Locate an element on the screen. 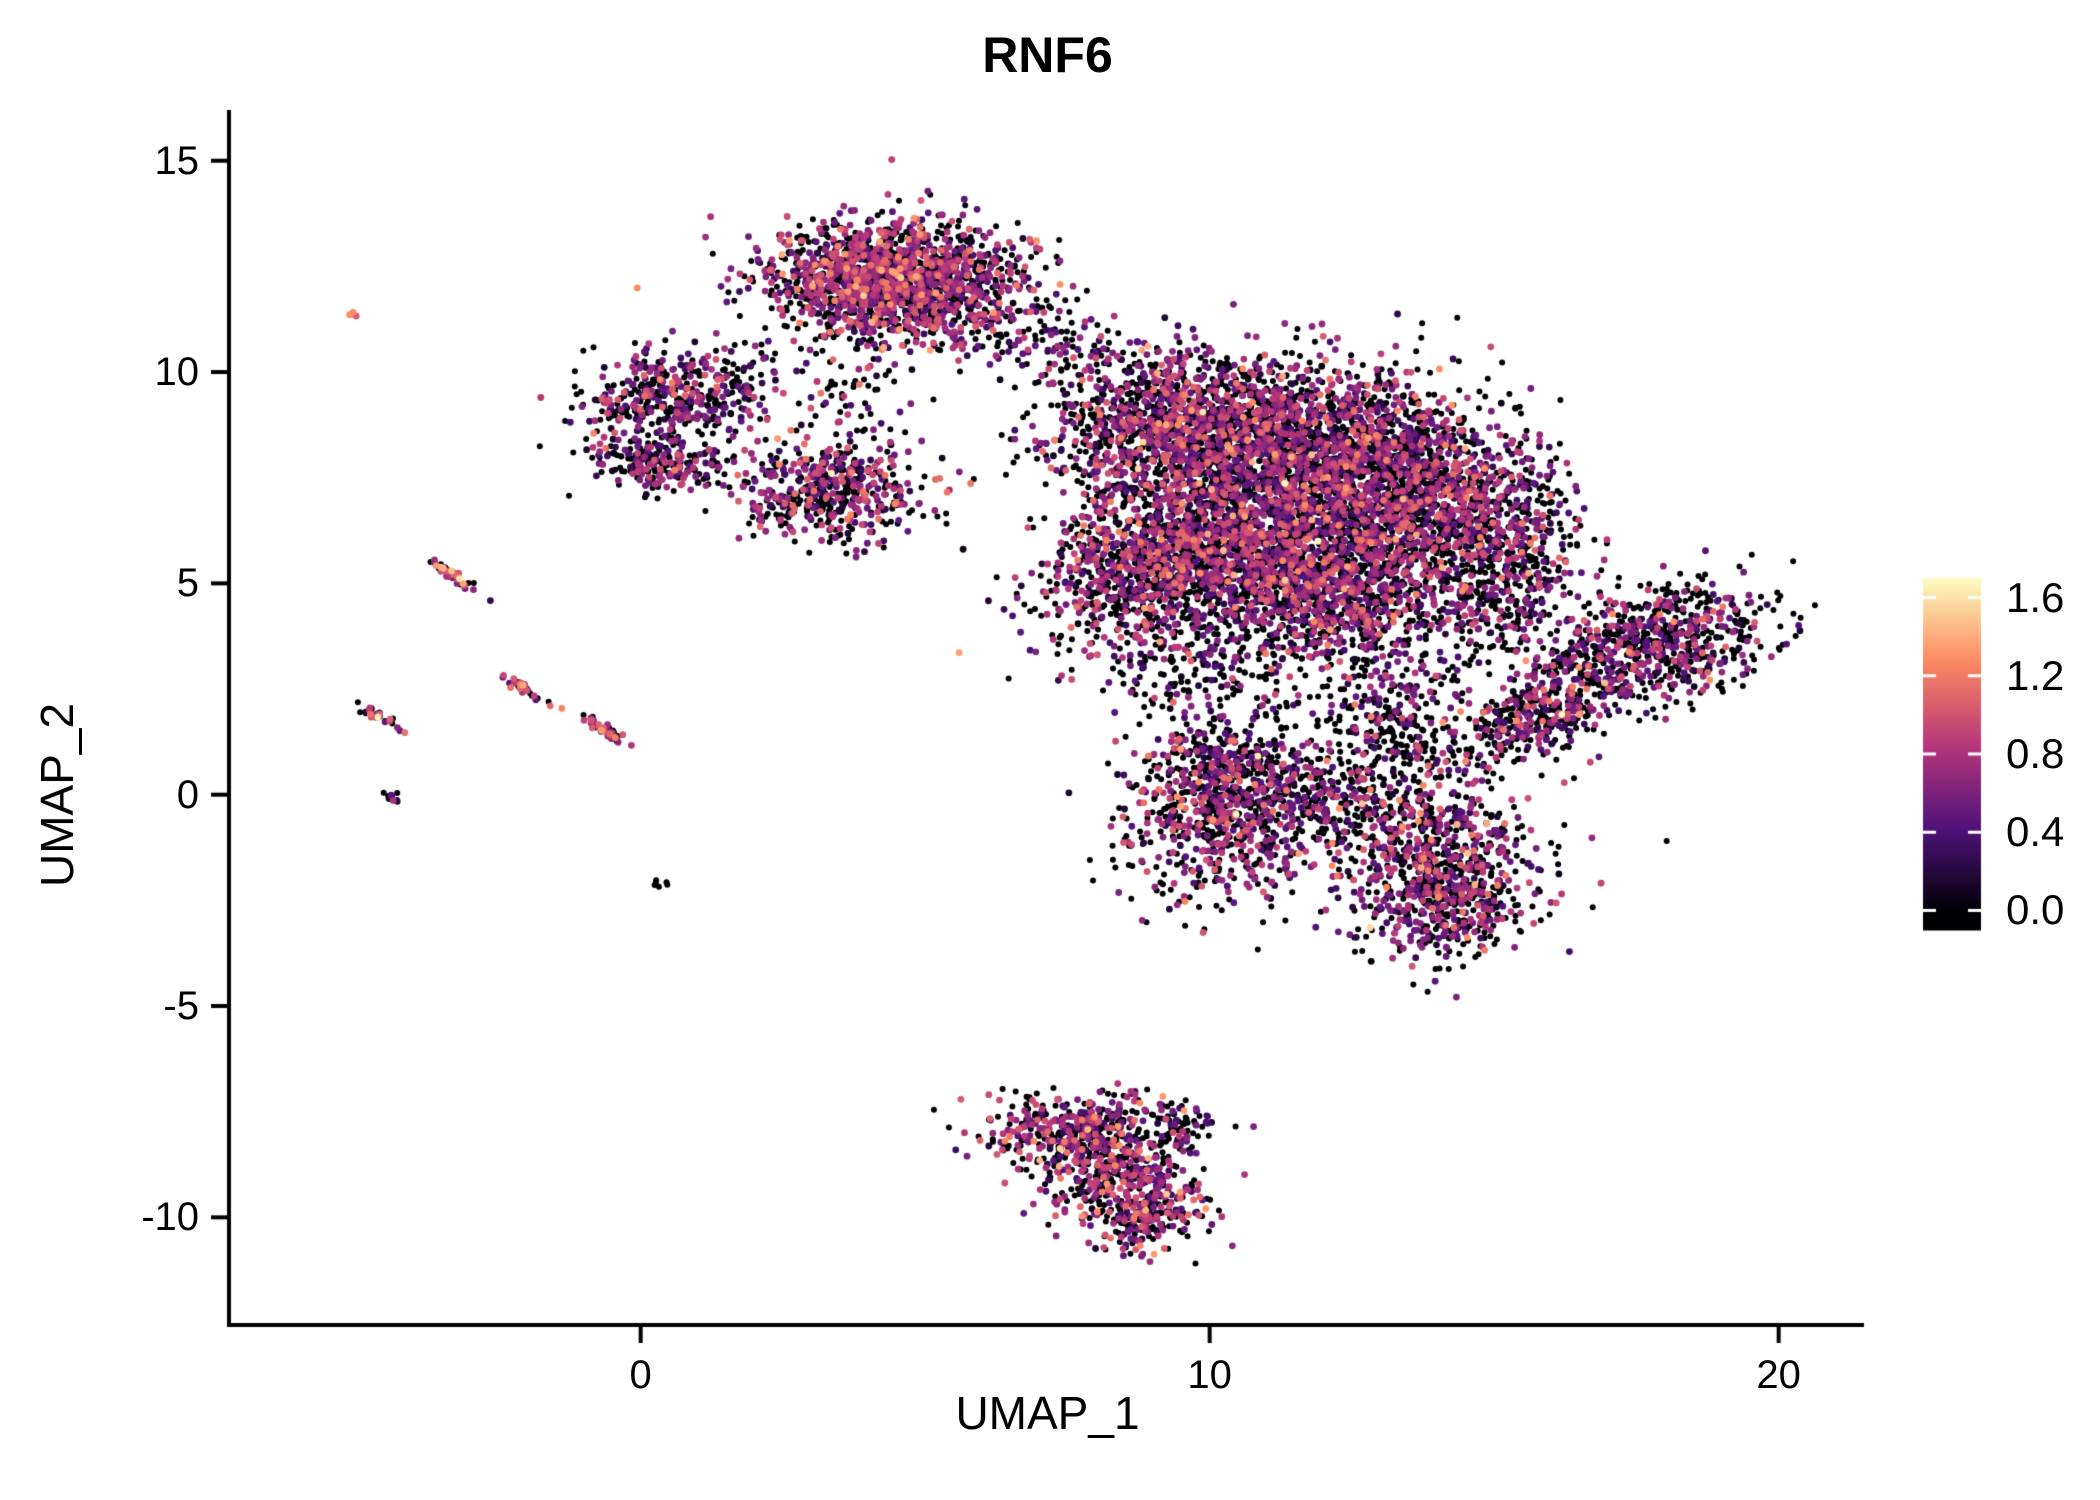 Image resolution: width=2100 pixels, height=1500 pixels. x-tick-label: 20 is located at coordinates (1778, 1375).